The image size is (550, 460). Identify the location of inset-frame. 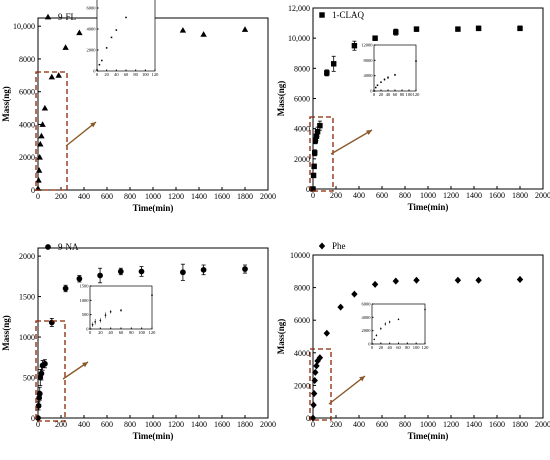
(121, 307).